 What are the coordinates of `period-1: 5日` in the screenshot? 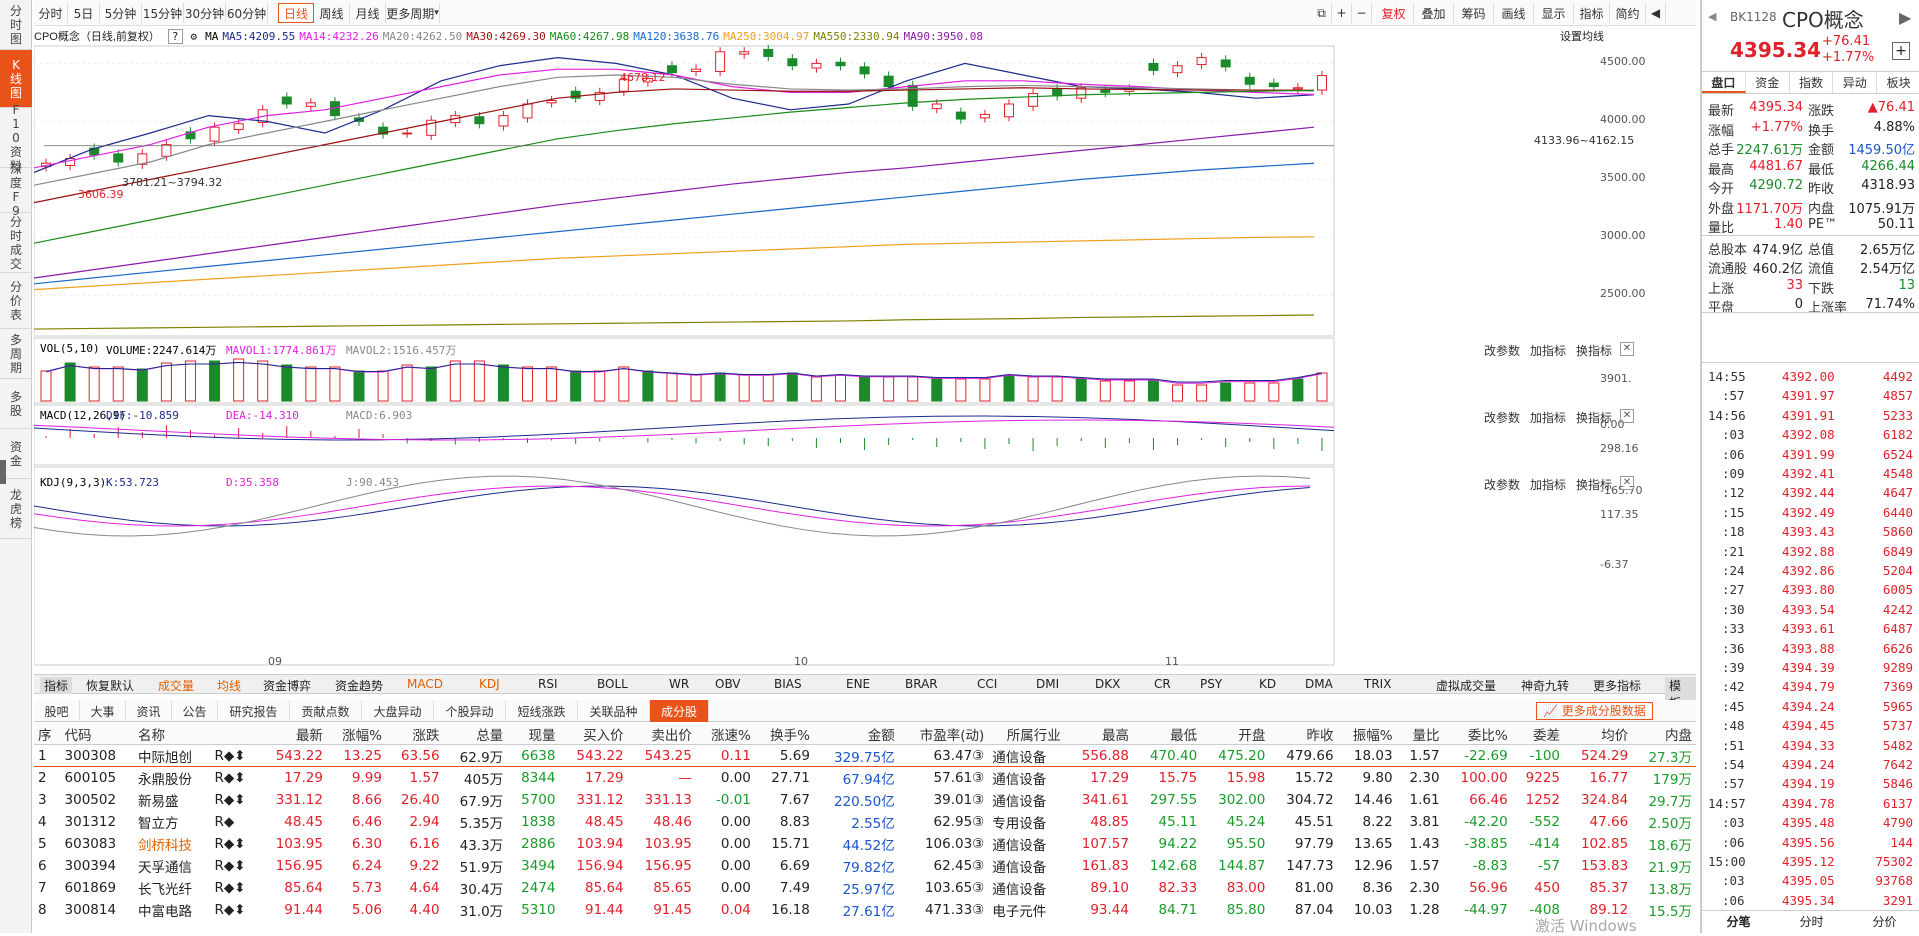 It's located at (84, 13).